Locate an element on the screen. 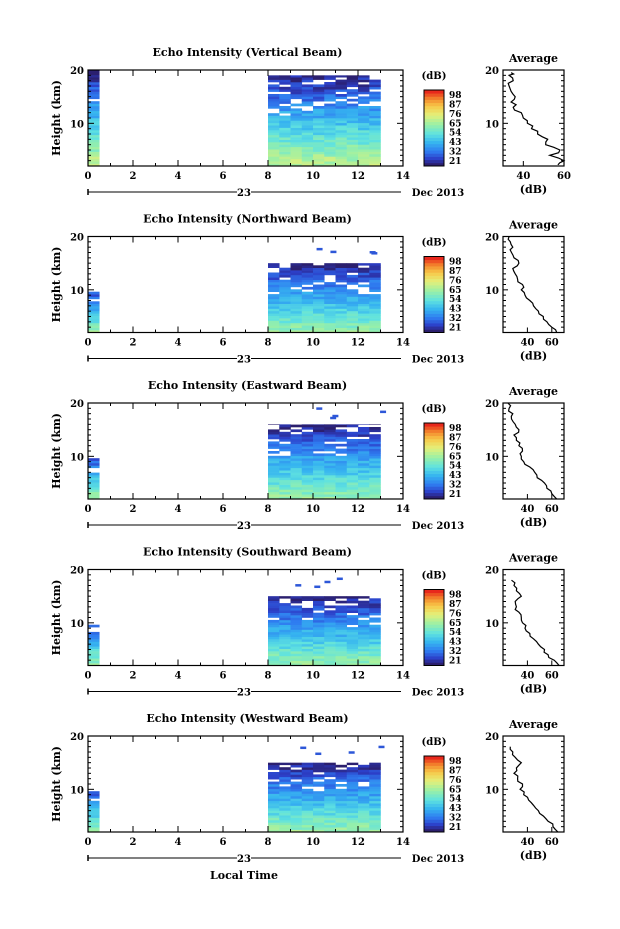 The height and width of the screenshot is (929, 620). average-profile-line is located at coordinates (532, 284).